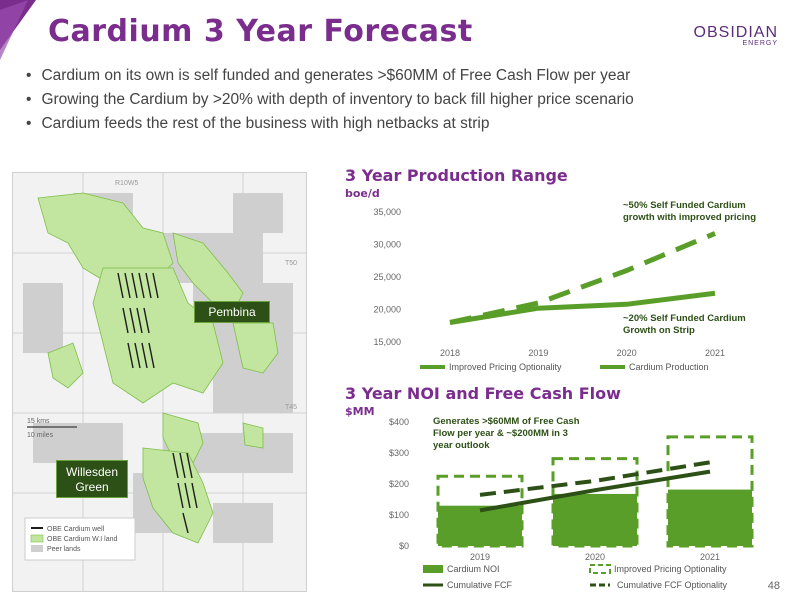 This screenshot has width=800, height=600. Describe the element at coordinates (456, 175) in the screenshot. I see `production-chart-title: 3 Year Production Range` at that location.